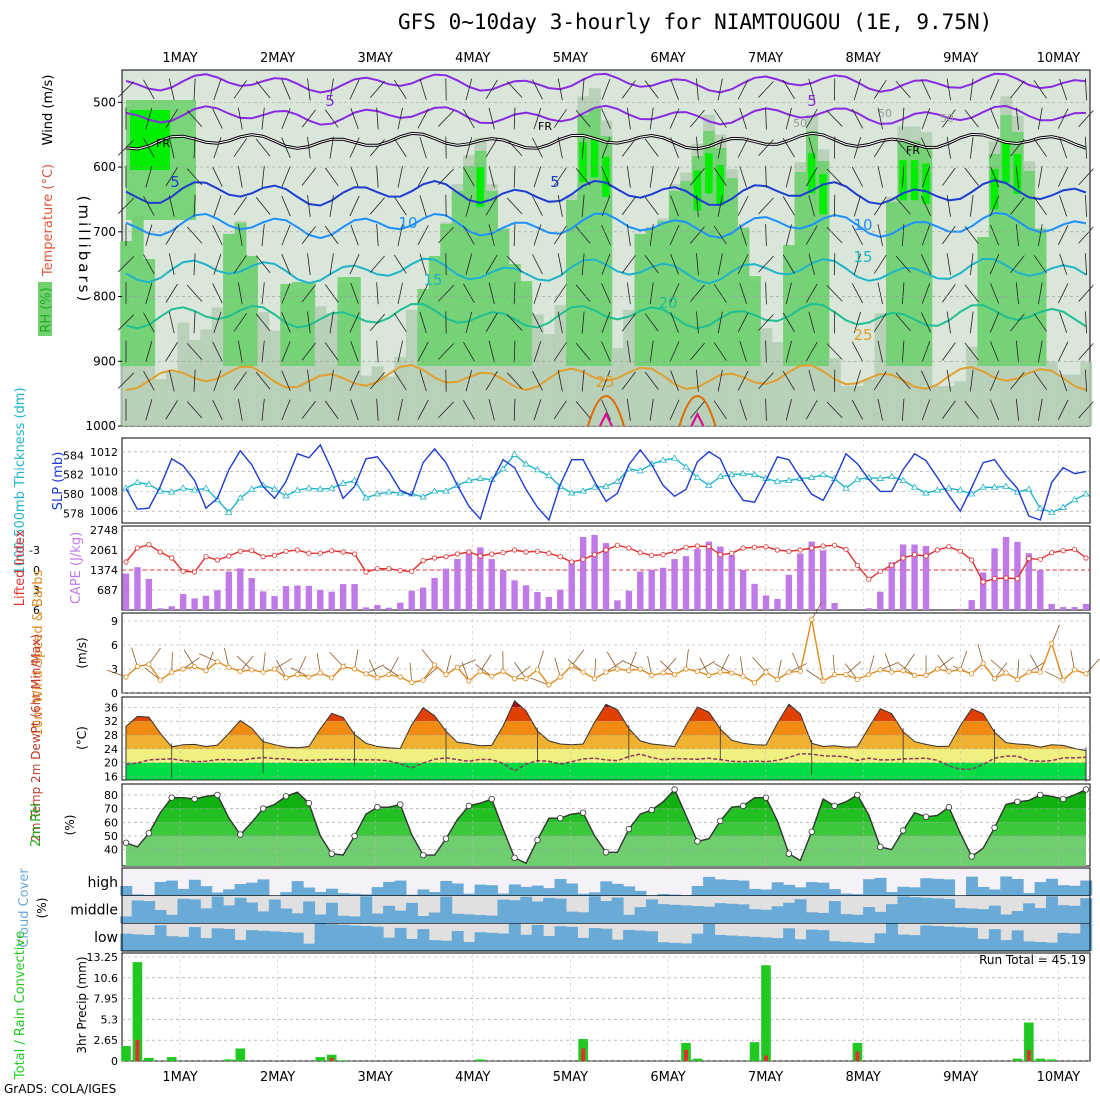 The image size is (1100, 1100). I want to click on panel-frame, so click(606, 653).